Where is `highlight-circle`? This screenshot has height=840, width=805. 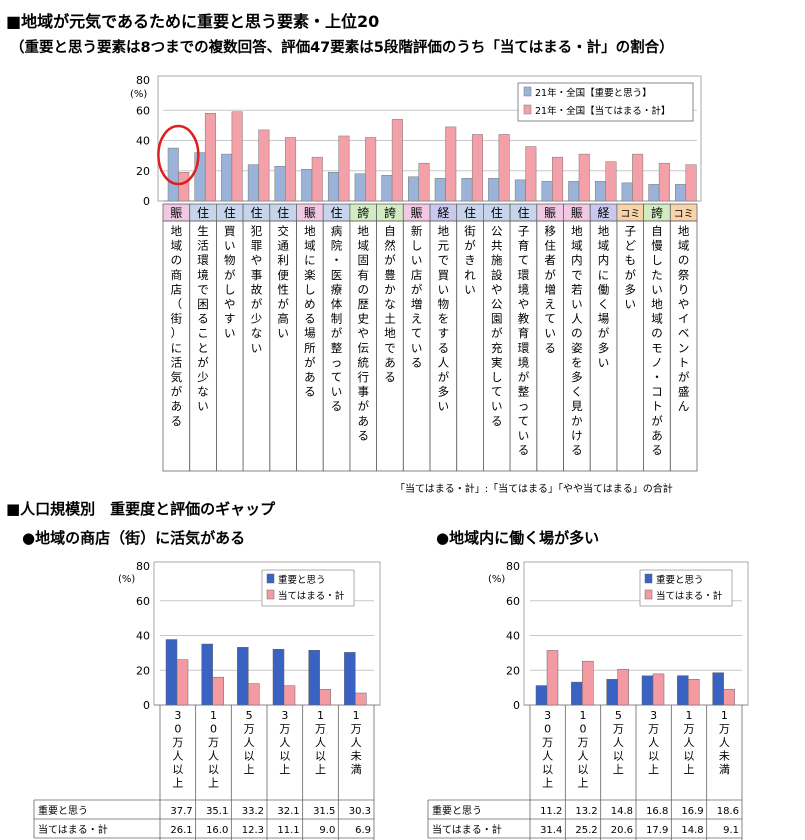
highlight-circle is located at coordinates (178, 155).